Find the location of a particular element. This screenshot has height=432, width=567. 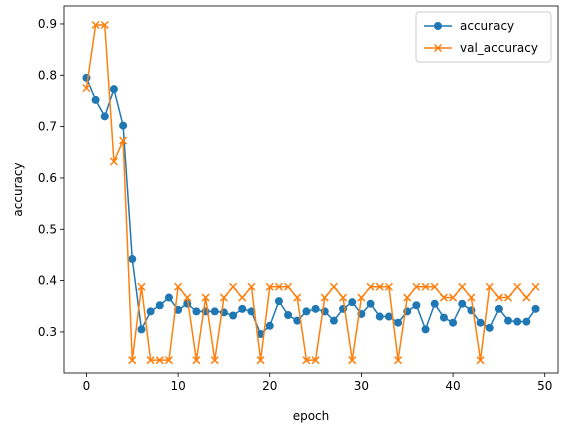

x-tick-label: 30 is located at coordinates (361, 386).